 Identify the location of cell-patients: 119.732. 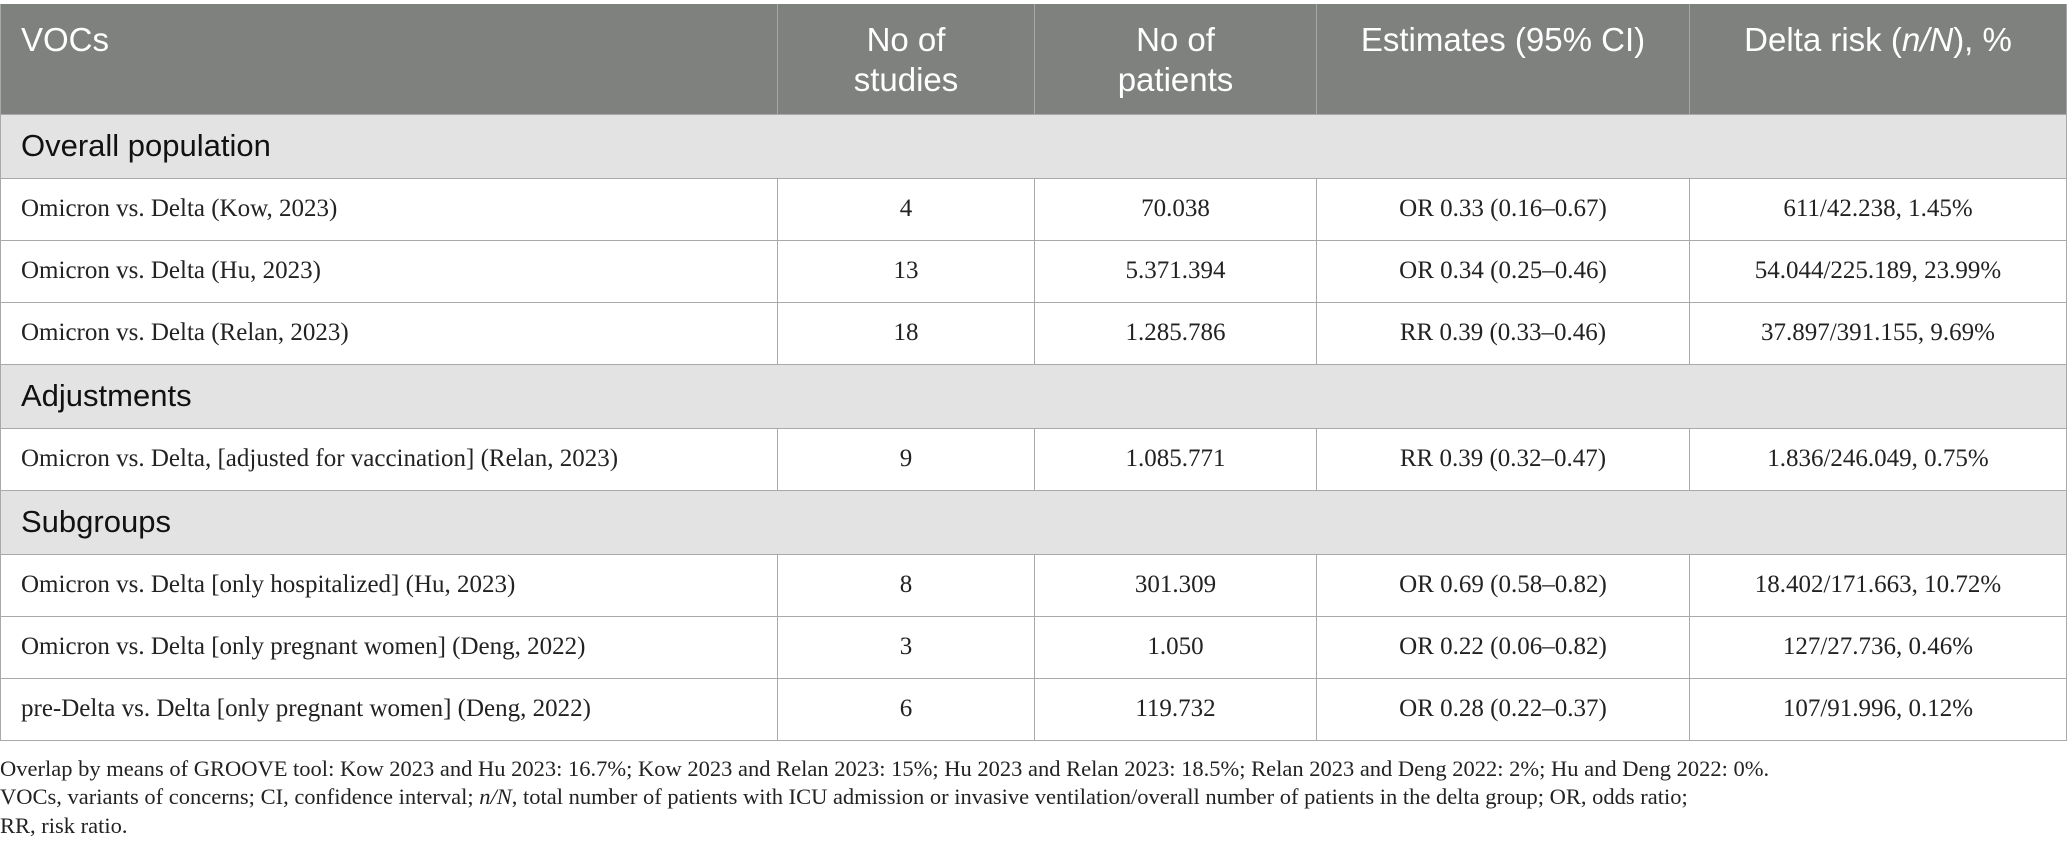
(1175, 709).